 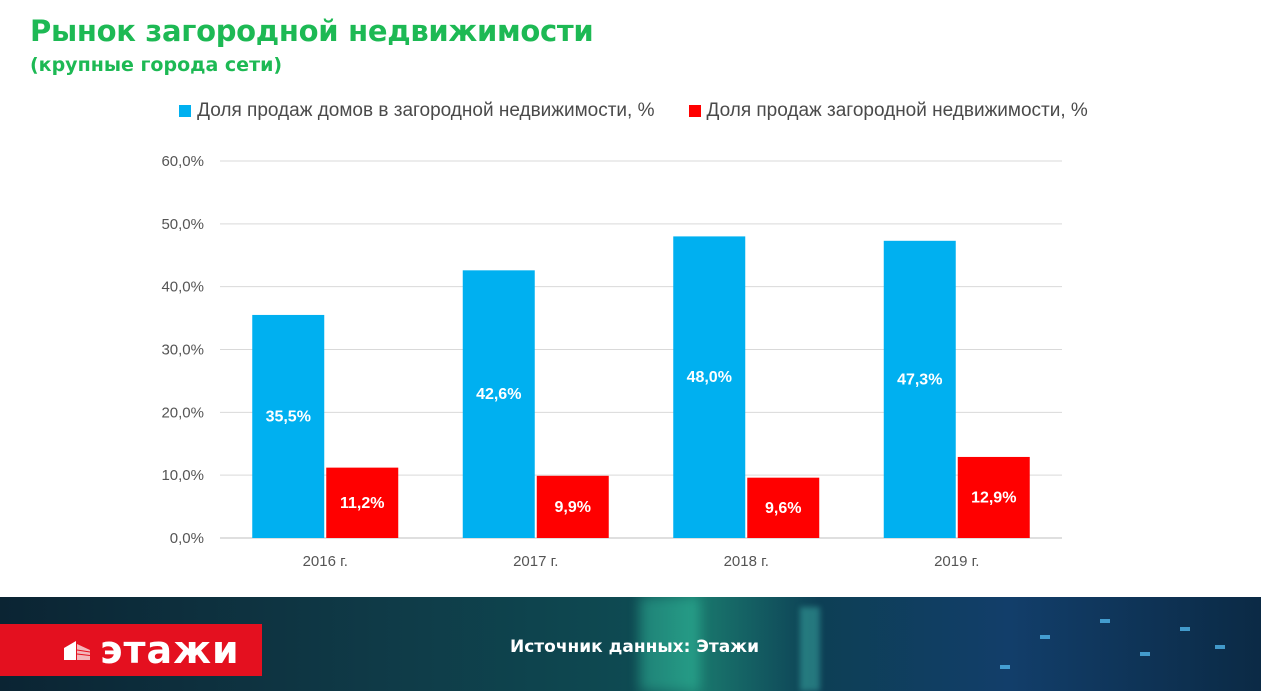 What do you see at coordinates (956, 561) in the screenshot?
I see `x-tick-label: 2019 г.` at bounding box center [956, 561].